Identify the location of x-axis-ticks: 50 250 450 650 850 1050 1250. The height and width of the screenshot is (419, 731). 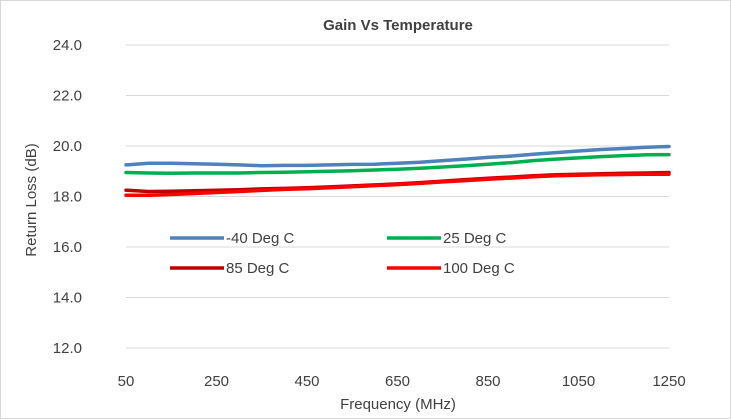
(402, 381).